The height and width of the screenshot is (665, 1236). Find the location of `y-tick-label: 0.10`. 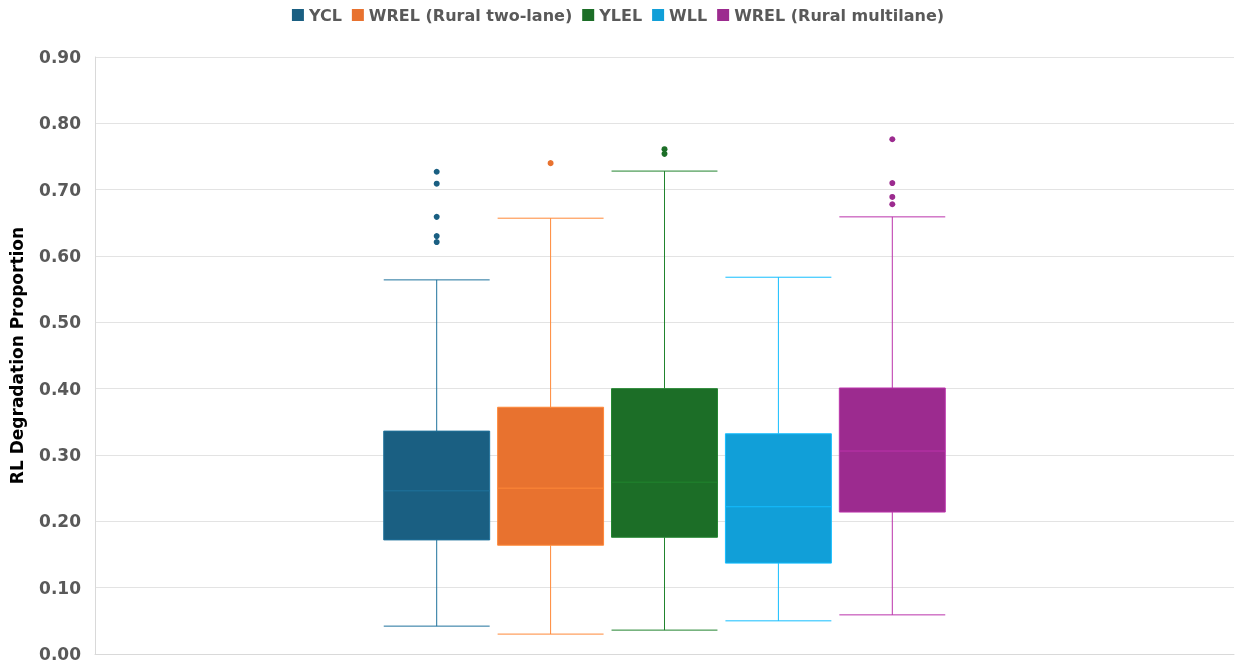

y-tick-label: 0.10 is located at coordinates (60, 587).